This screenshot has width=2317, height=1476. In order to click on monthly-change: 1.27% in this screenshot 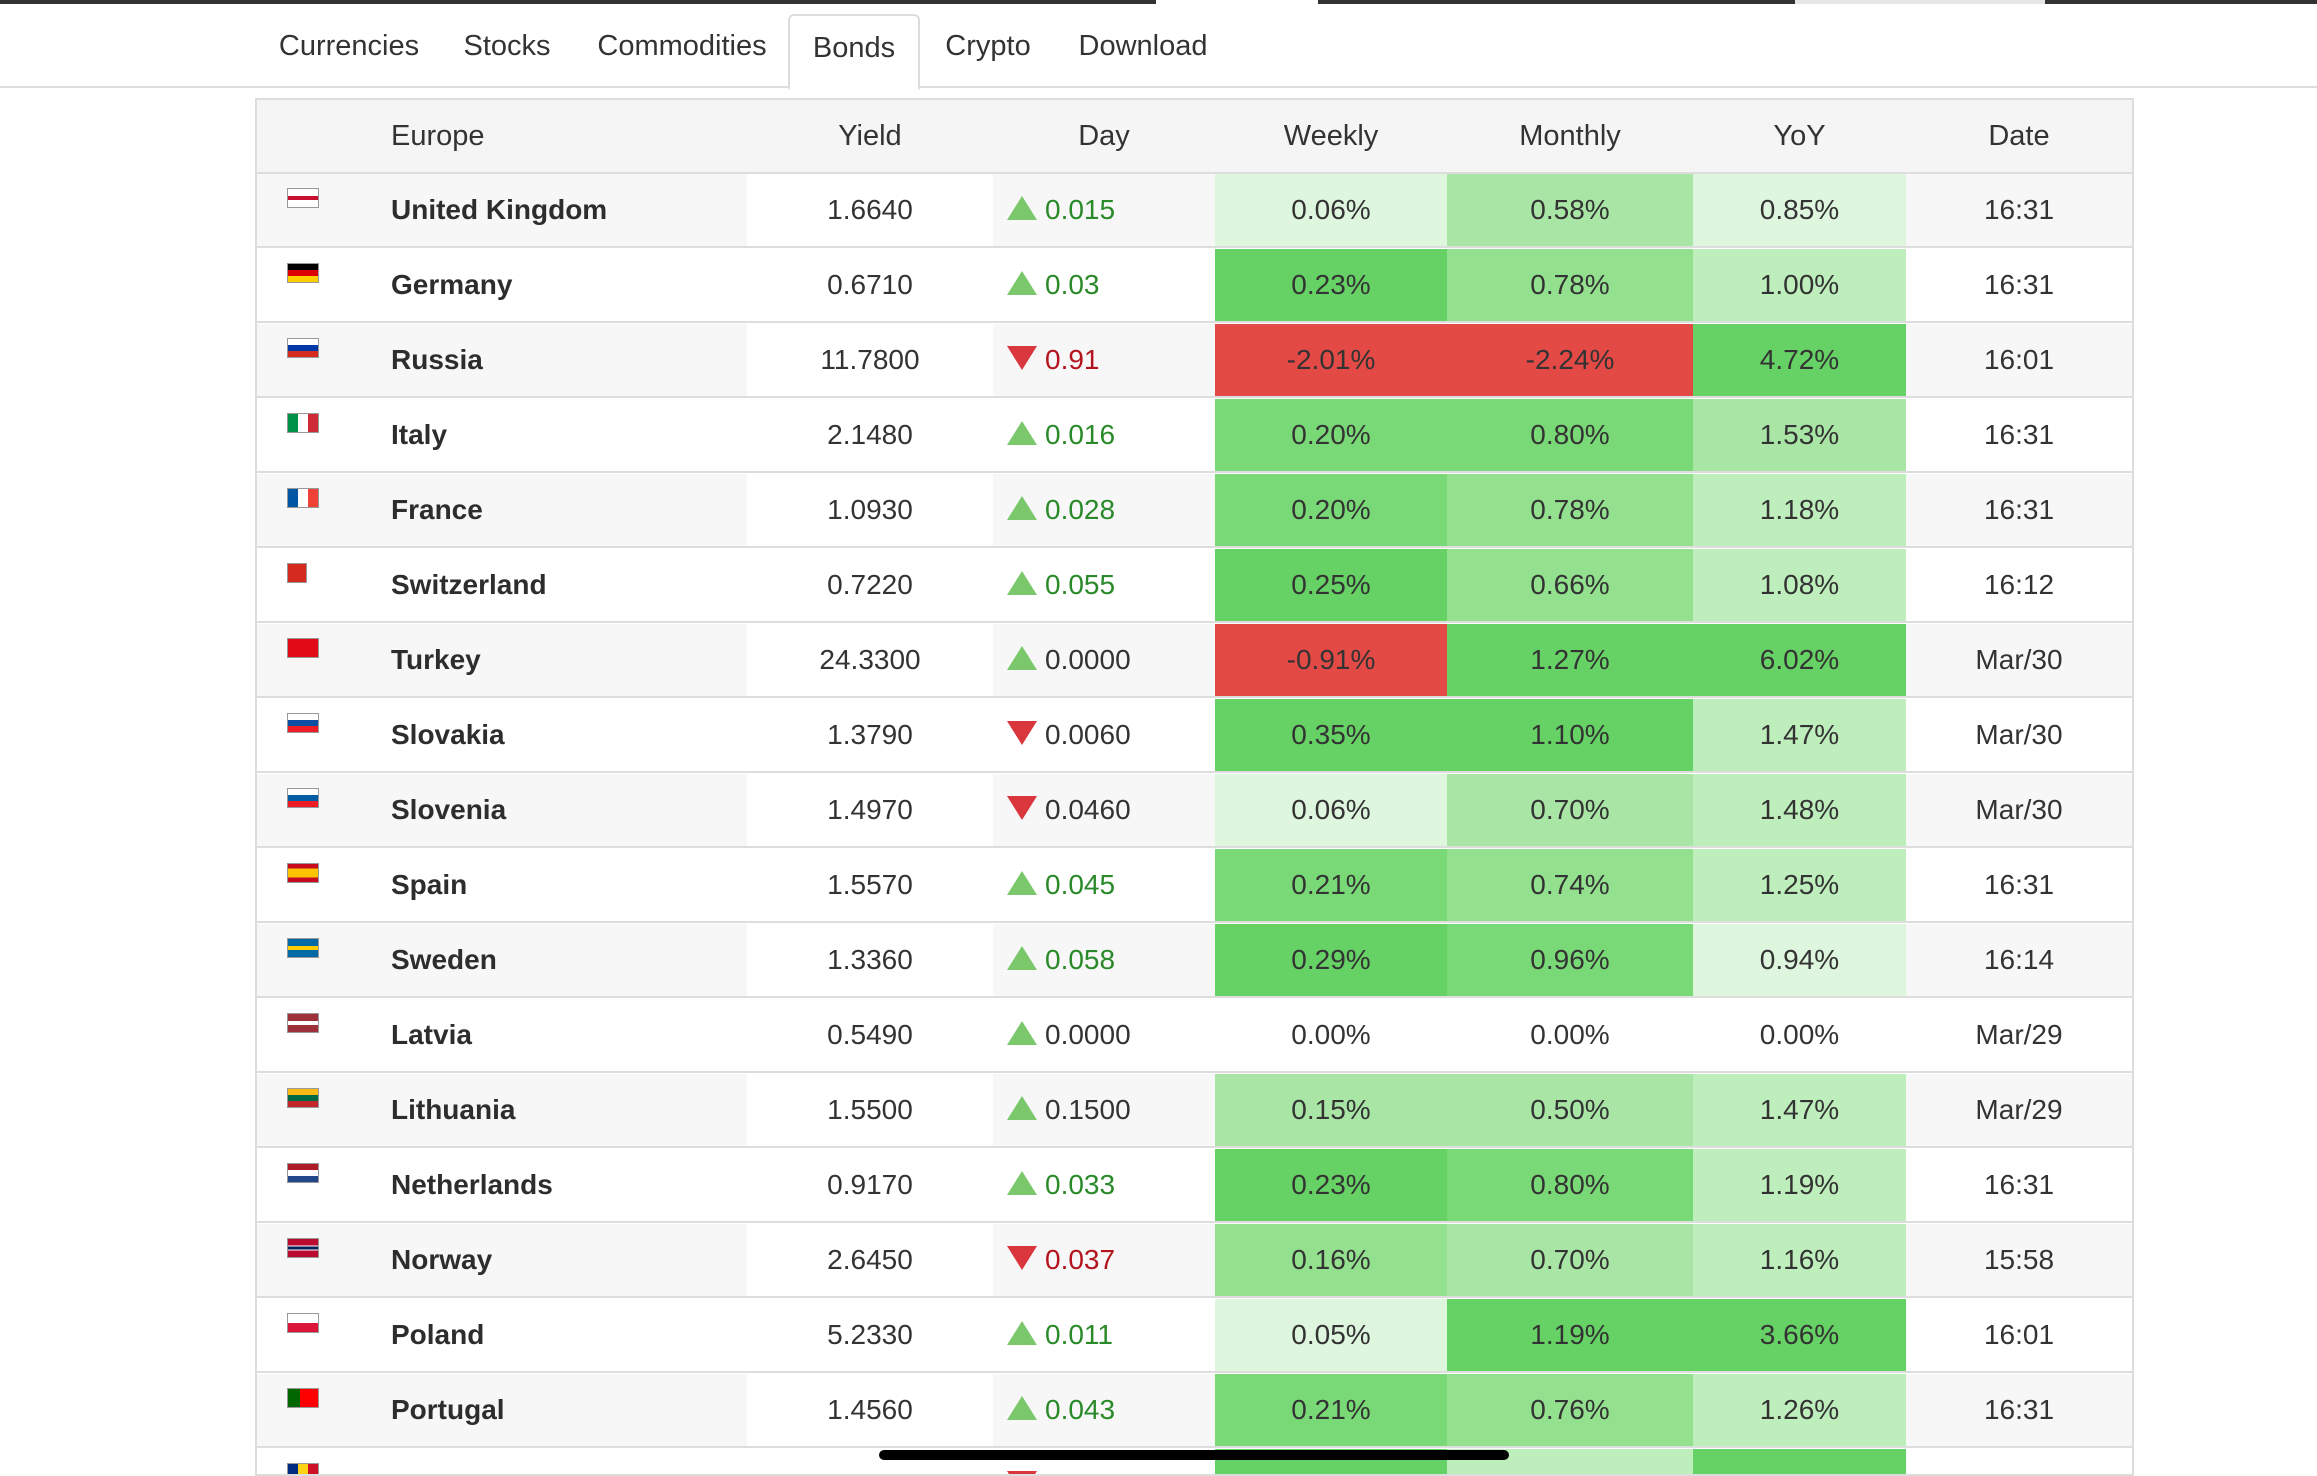, I will do `click(1570, 660)`.